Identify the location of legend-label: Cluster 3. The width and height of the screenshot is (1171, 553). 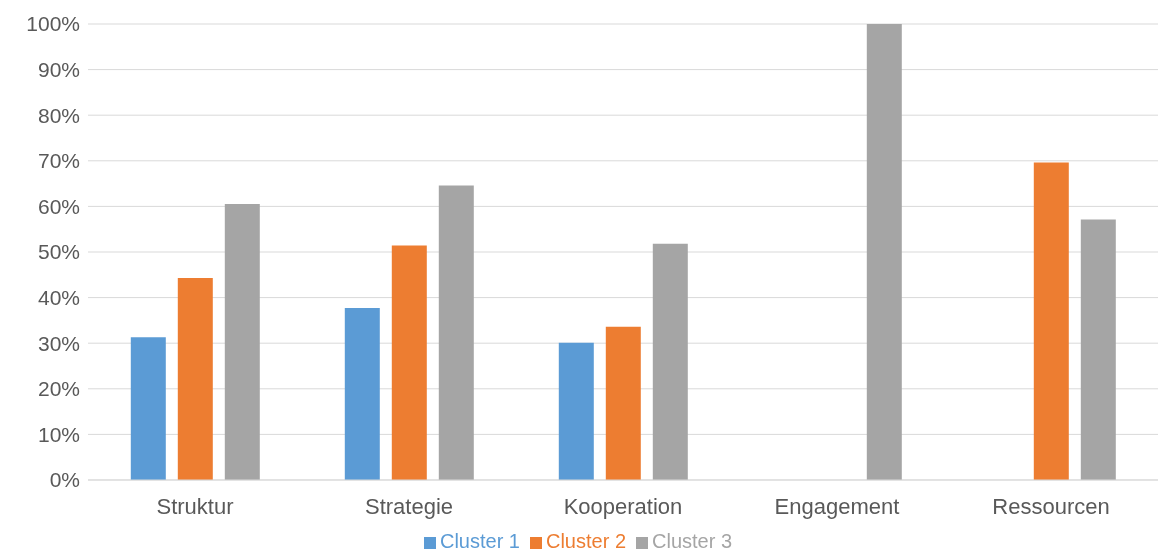
(692, 541).